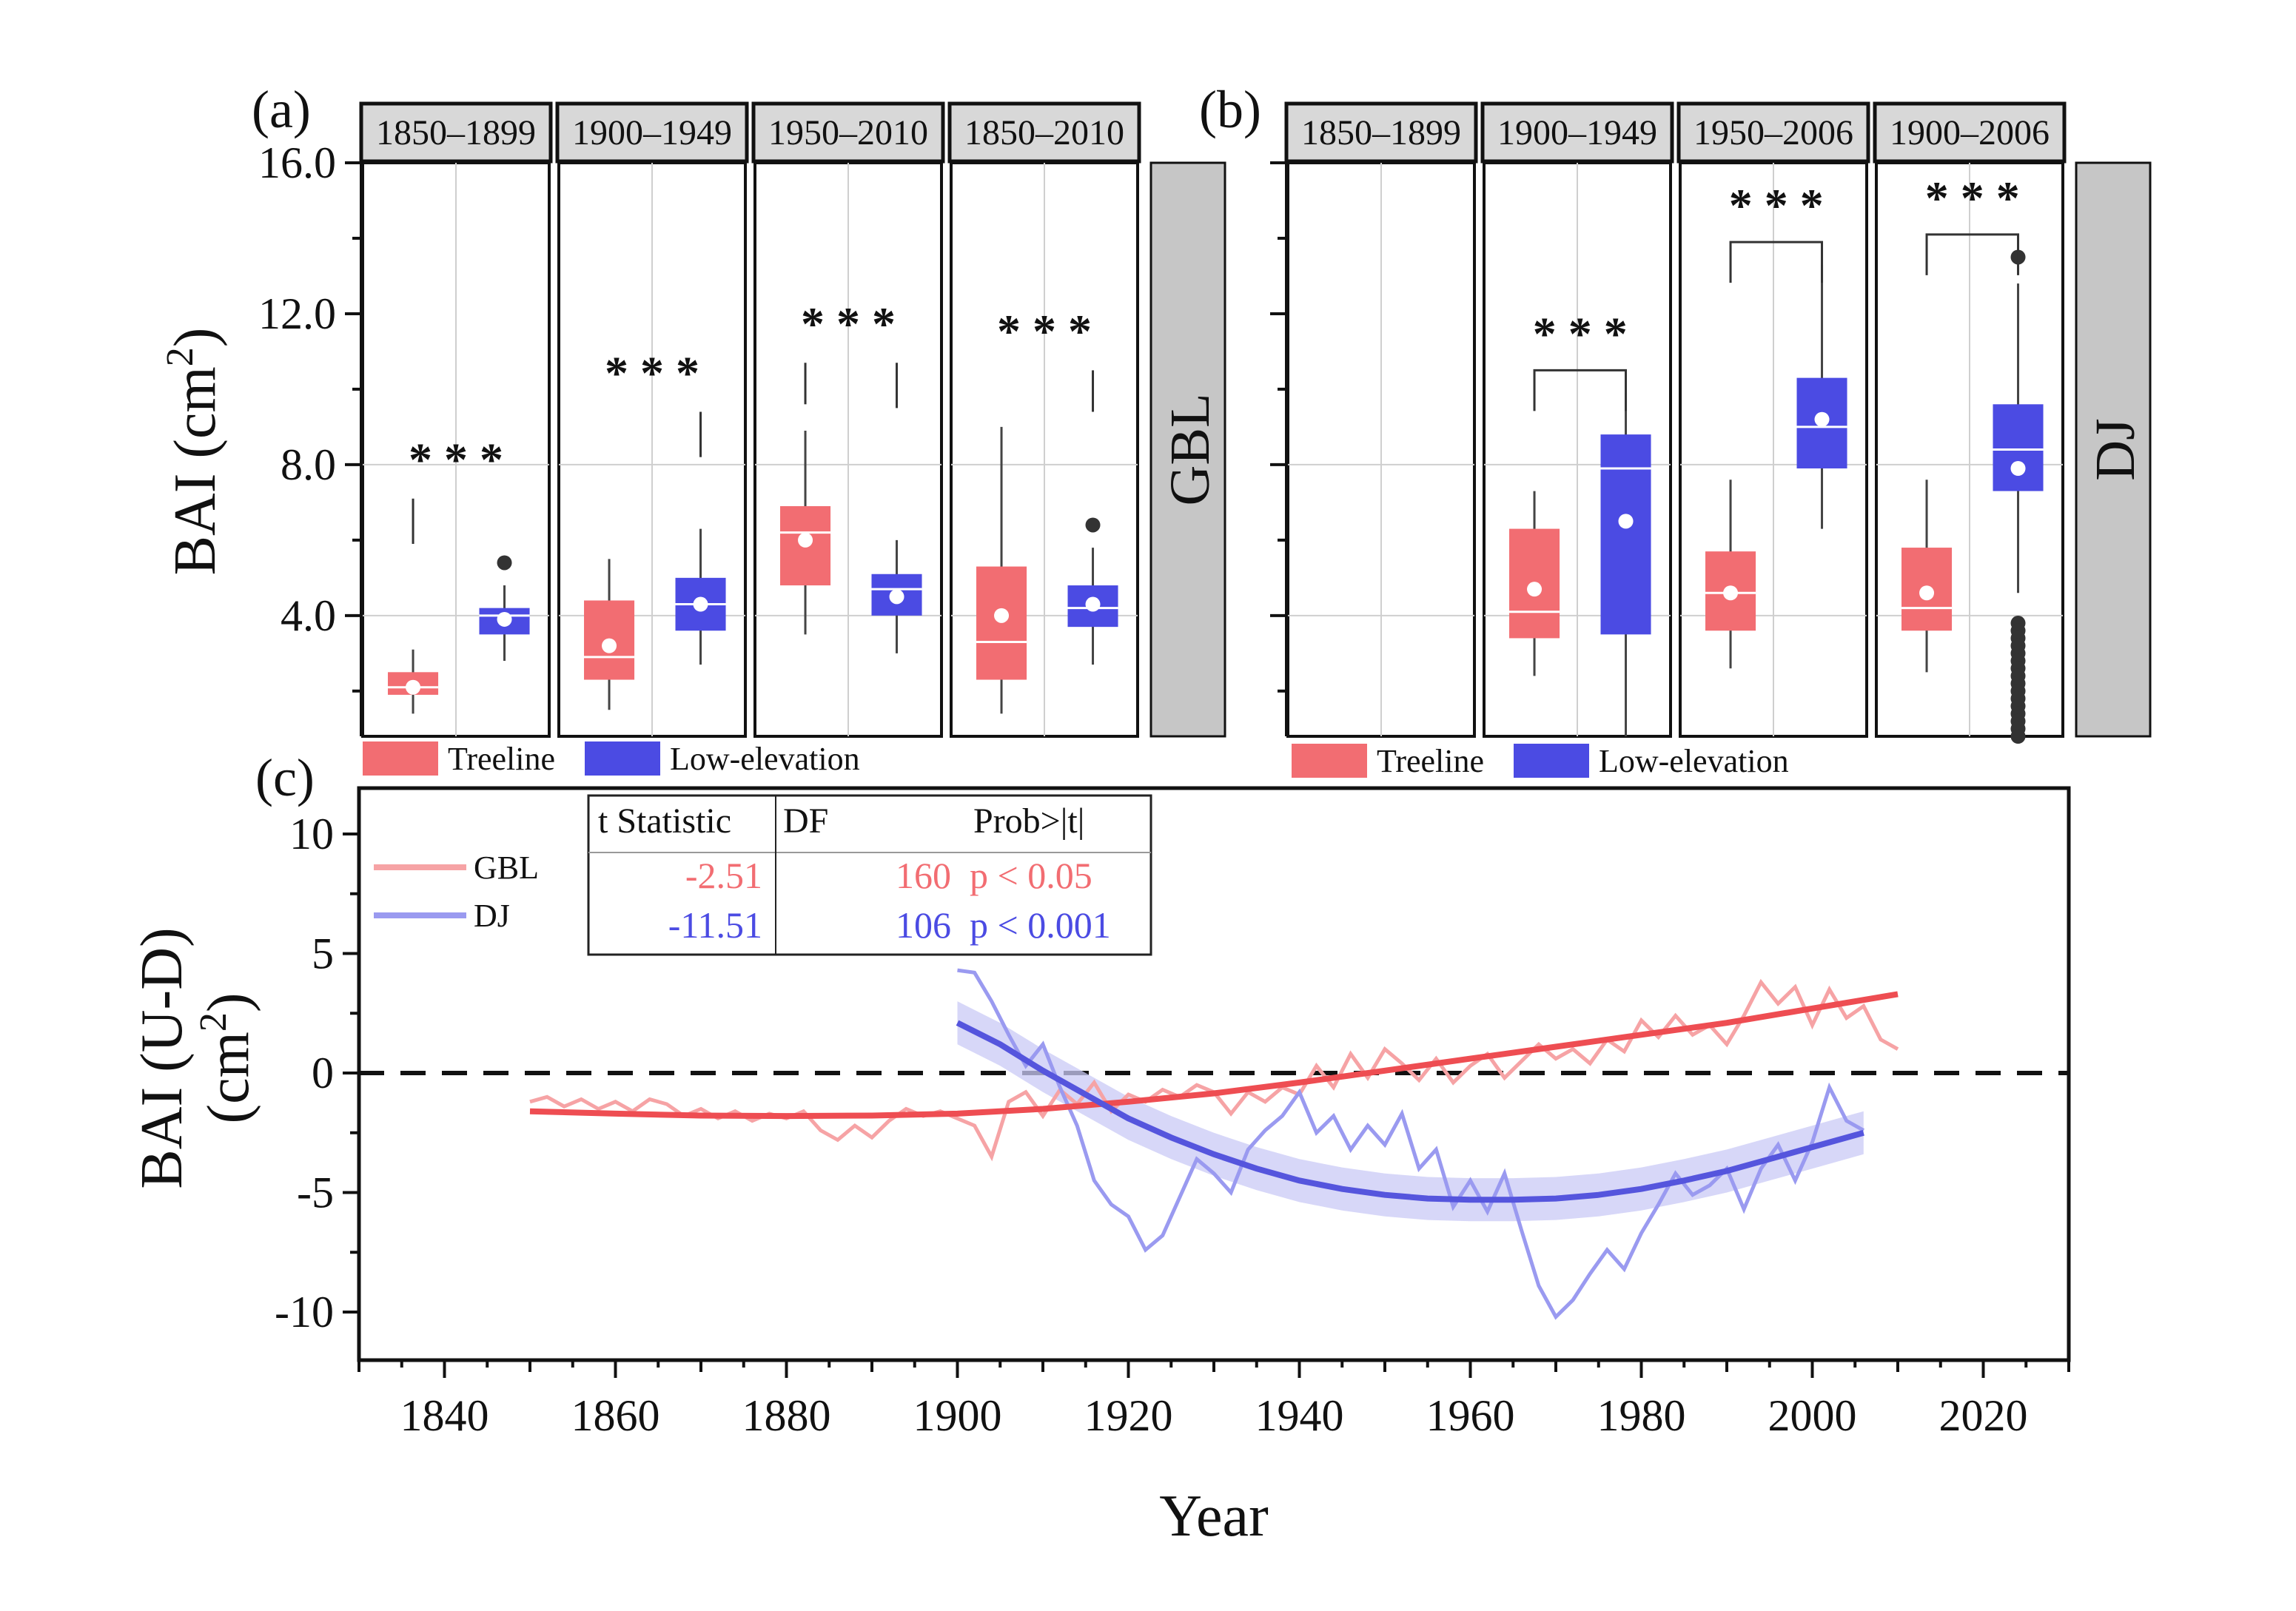  I want to click on facet-1950–2006: 1950–2006 * * *, so click(1773, 419).